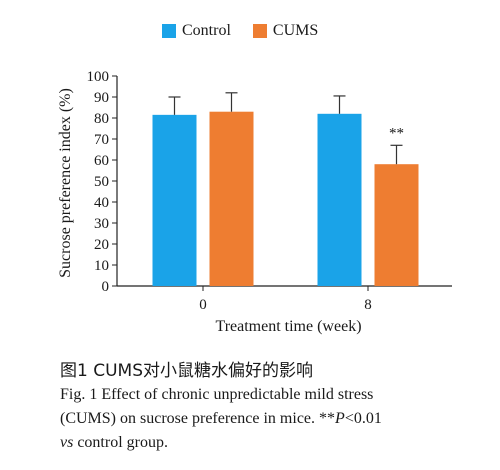 The width and height of the screenshot is (500, 470). What do you see at coordinates (203, 305) in the screenshot?
I see `x-tick-label: 0` at bounding box center [203, 305].